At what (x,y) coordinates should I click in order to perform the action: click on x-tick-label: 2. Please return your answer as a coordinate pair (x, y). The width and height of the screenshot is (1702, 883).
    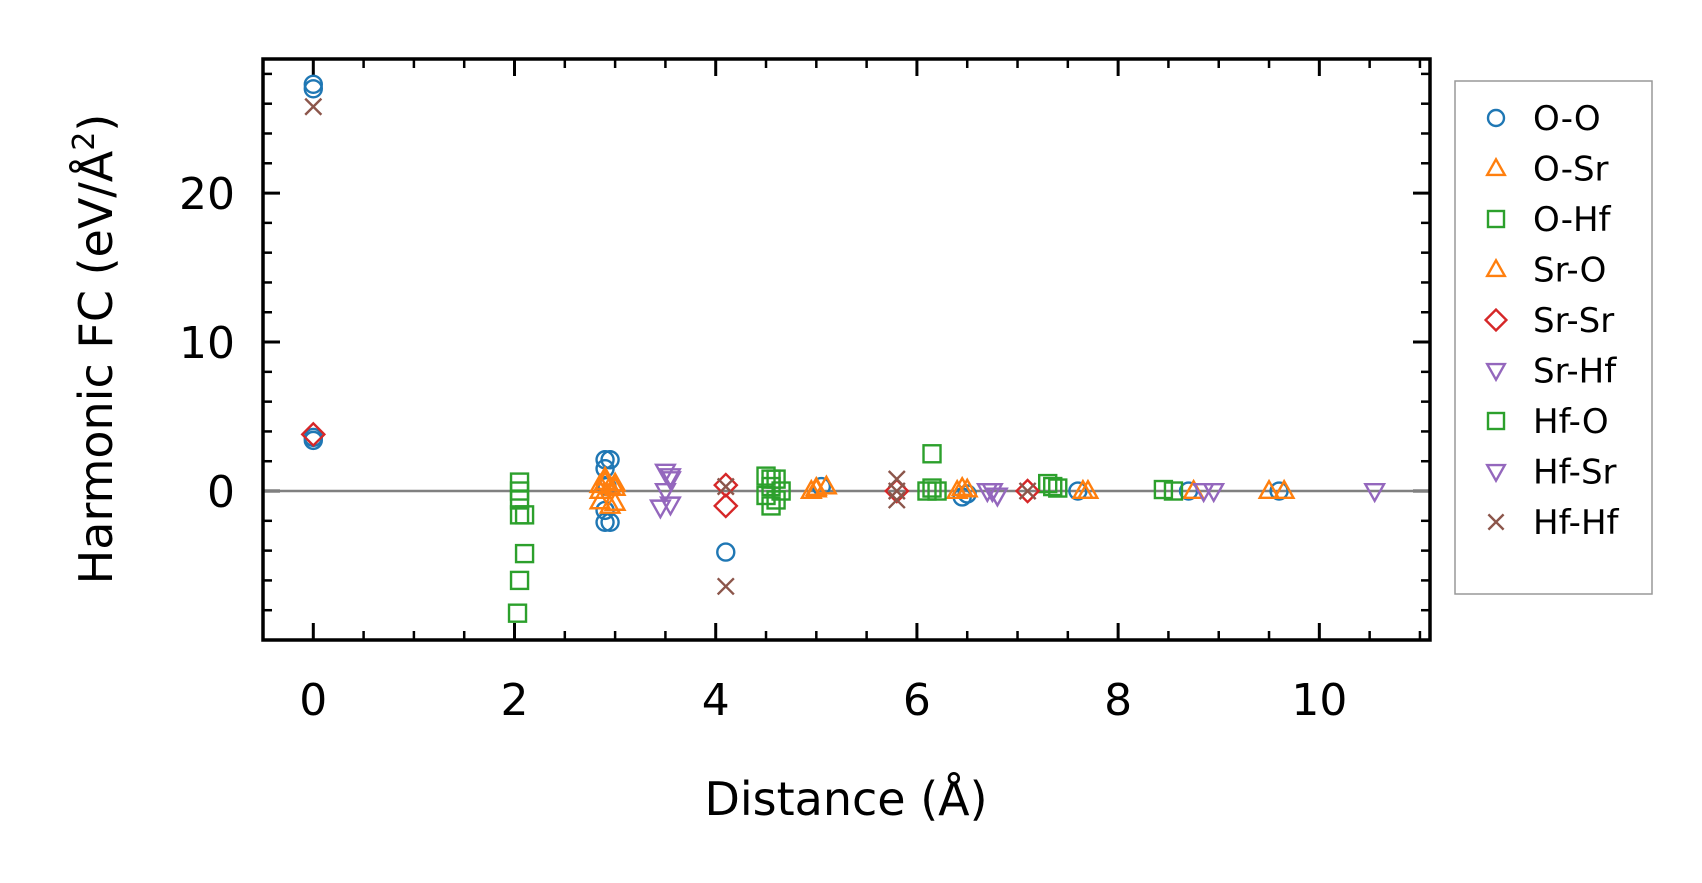
    Looking at the image, I should click on (515, 700).